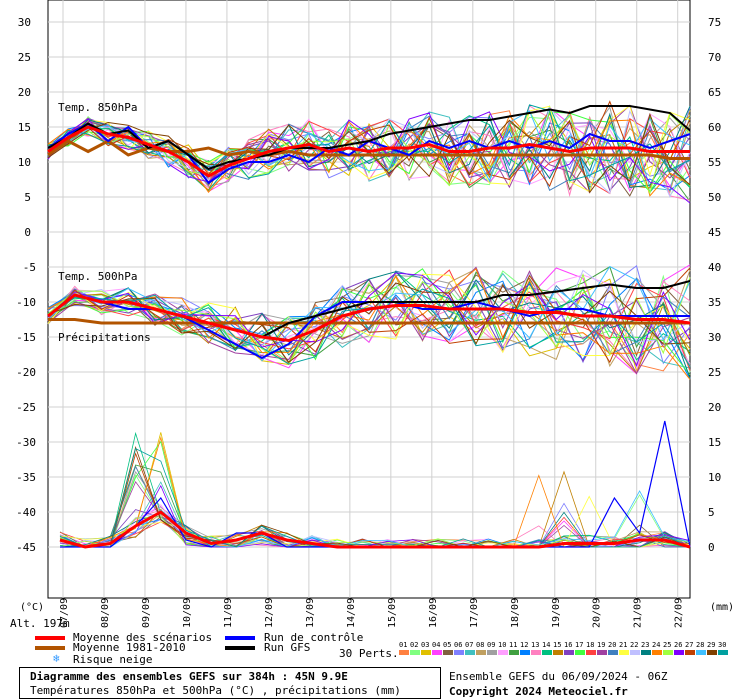  Describe the element at coordinates (714, 477) in the screenshot. I see `y-tick-right: 10` at that location.